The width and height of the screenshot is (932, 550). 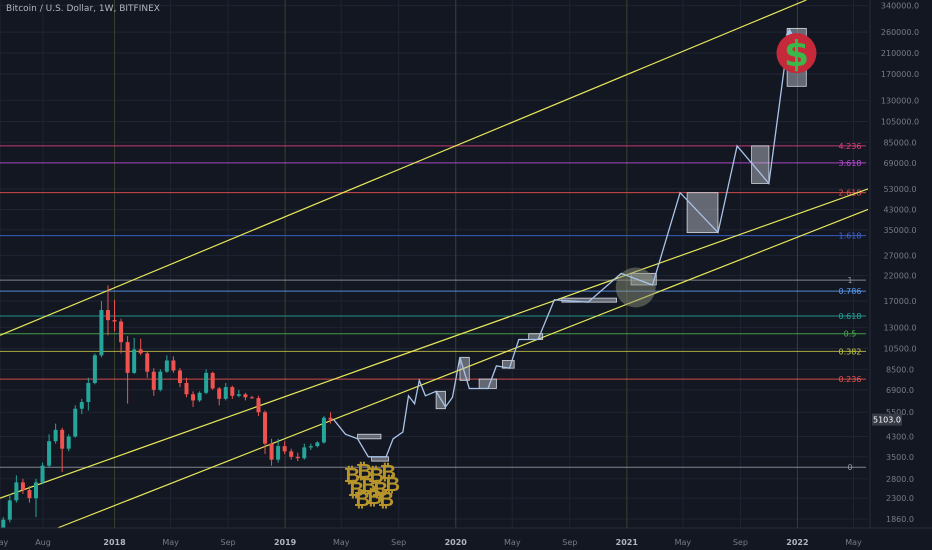 I want to click on price-tick-label: 27000.0, so click(x=899, y=255).